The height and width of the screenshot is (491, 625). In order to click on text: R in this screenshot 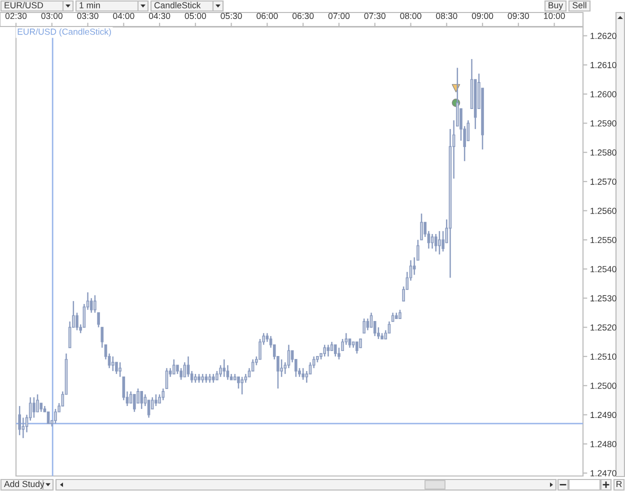, I will do `click(619, 484)`.